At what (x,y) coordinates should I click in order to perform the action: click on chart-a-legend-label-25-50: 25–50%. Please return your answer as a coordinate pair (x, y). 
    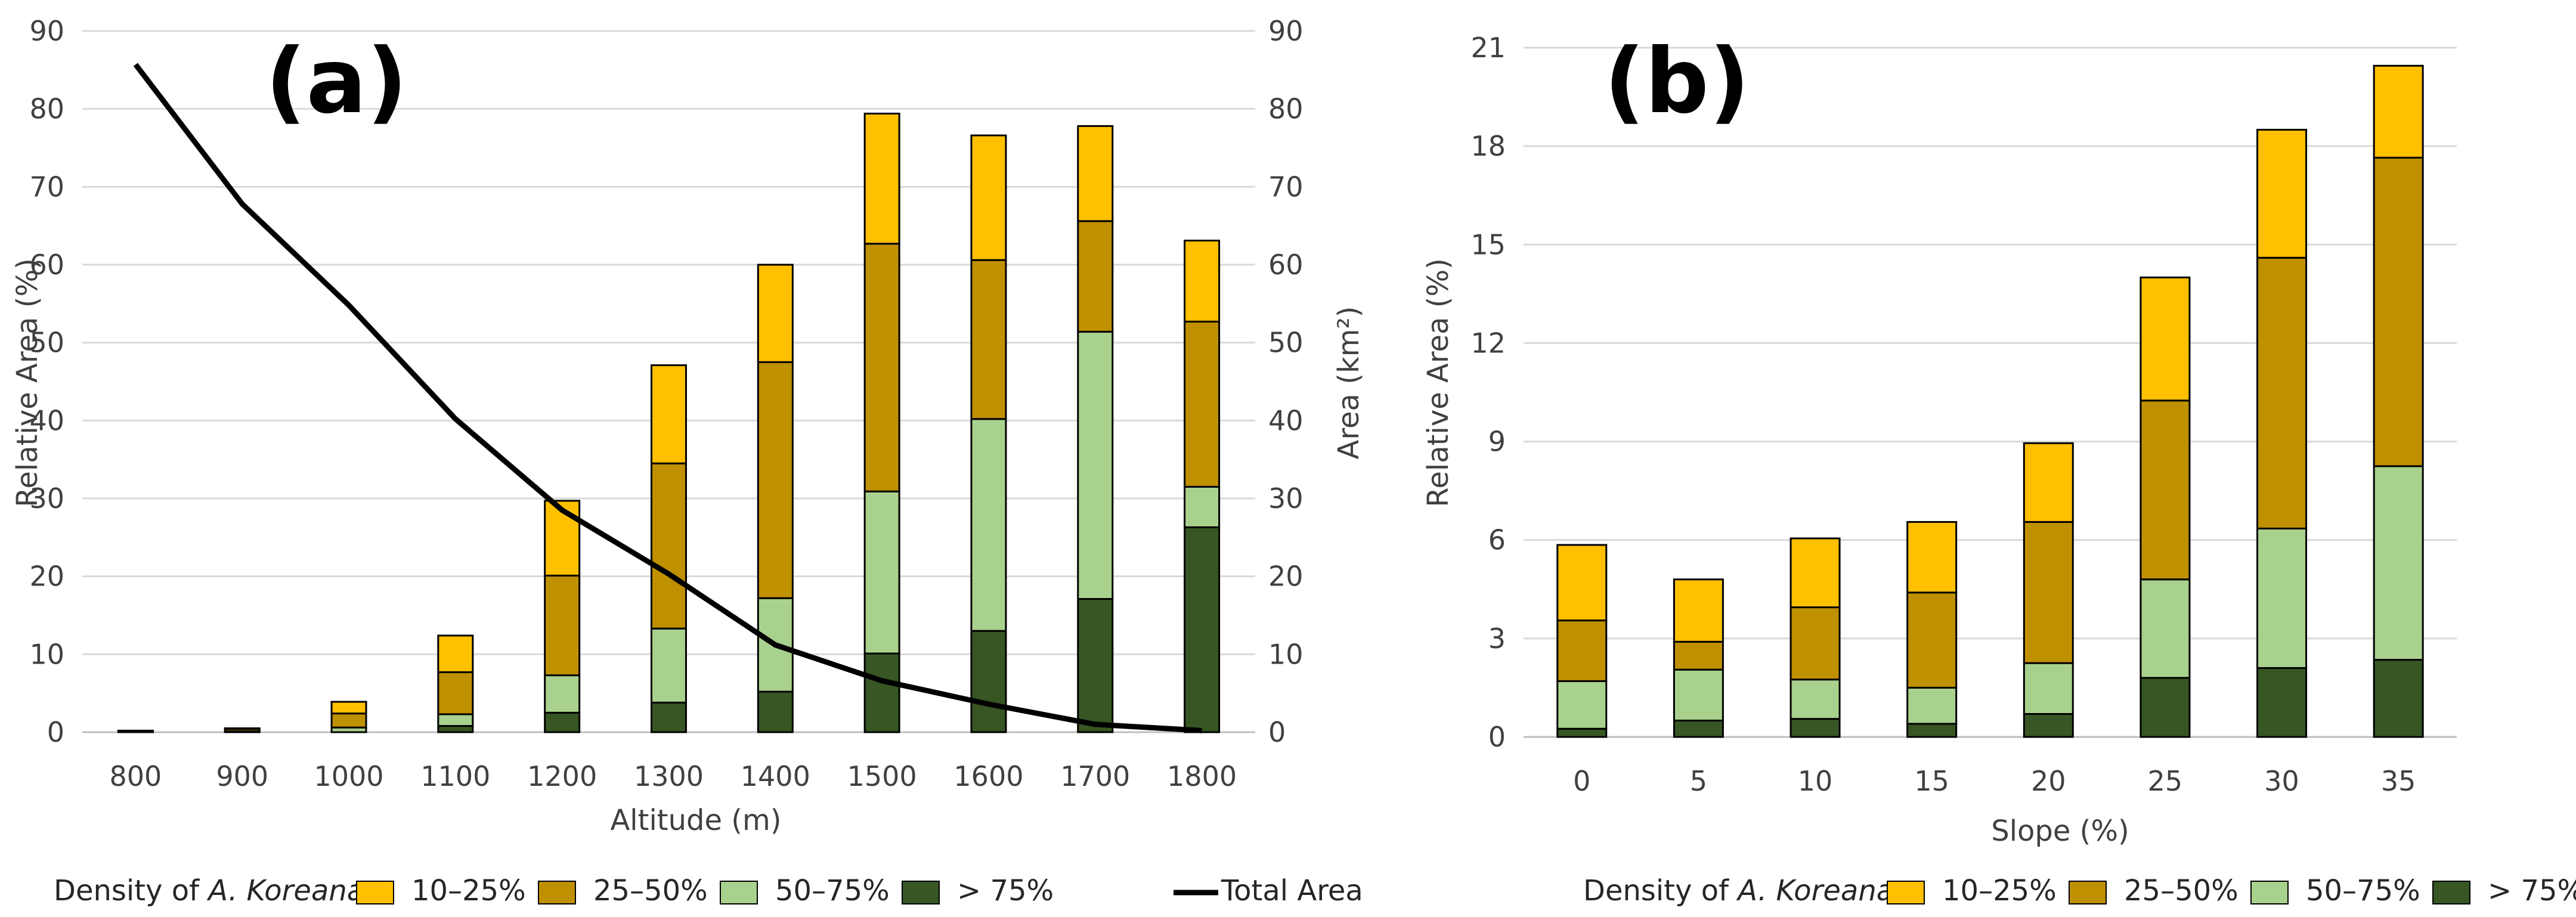
    Looking at the image, I should click on (650, 891).